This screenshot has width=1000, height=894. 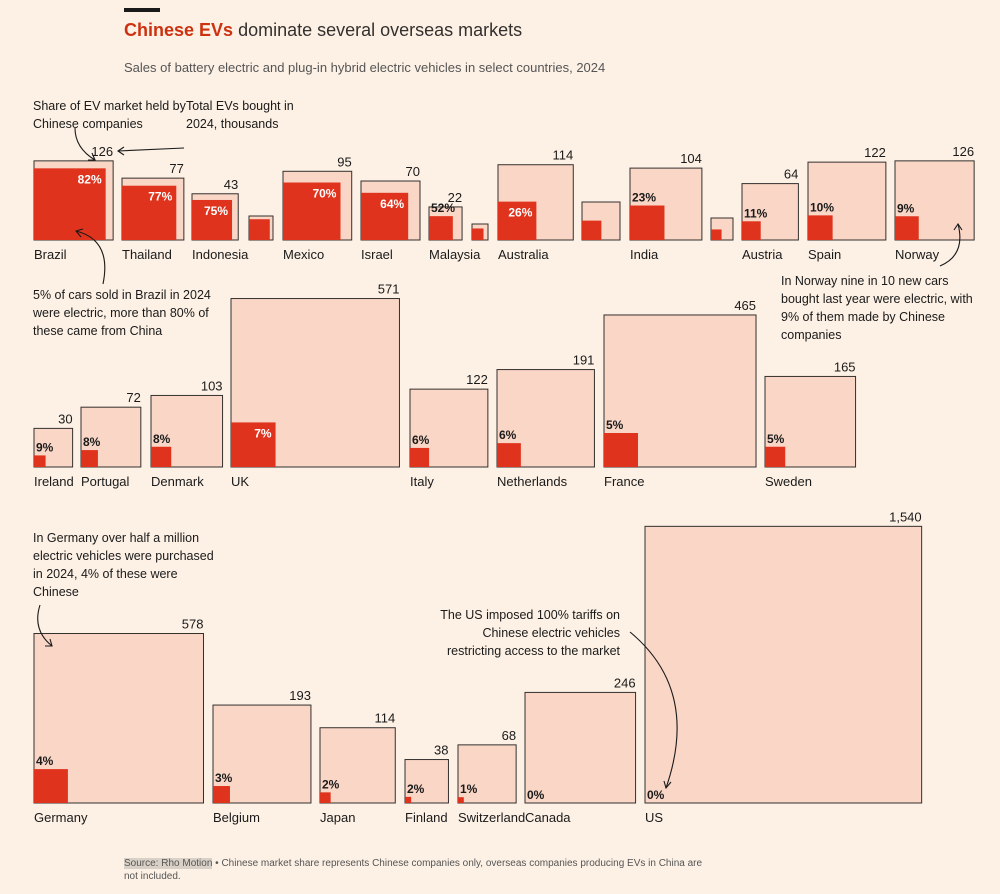 What do you see at coordinates (337, 817) in the screenshot?
I see `country-label-japan: Japan` at bounding box center [337, 817].